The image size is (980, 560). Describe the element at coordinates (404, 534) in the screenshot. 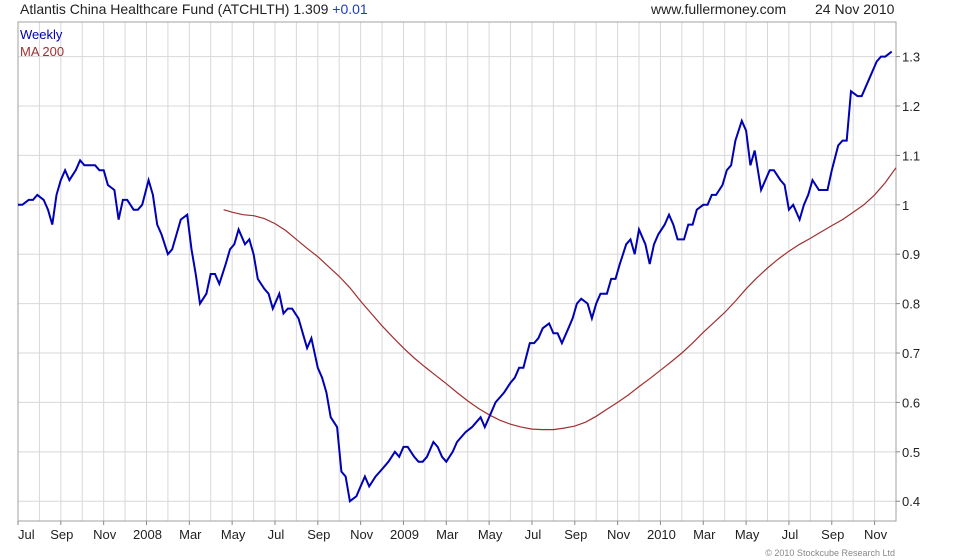

I see `x-tick-label: 2009` at that location.